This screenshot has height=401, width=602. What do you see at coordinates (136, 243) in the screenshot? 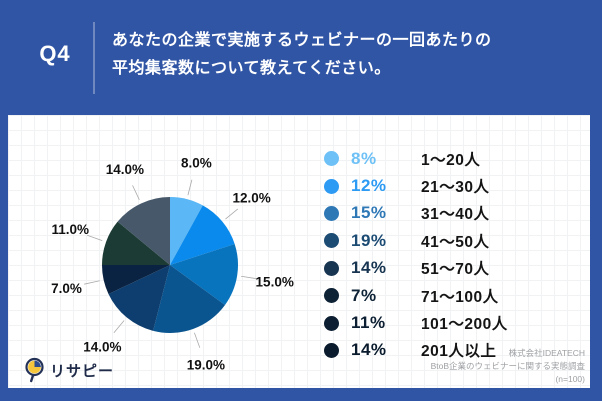
I see `pie-slice-101〜200人` at bounding box center [136, 243].